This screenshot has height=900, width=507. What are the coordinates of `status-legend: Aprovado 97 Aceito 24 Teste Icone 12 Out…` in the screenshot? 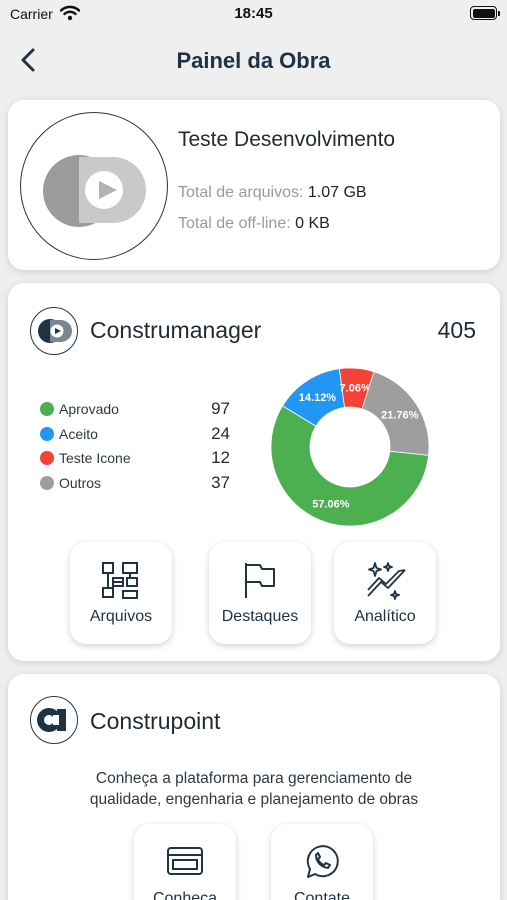 It's located at (140, 448).